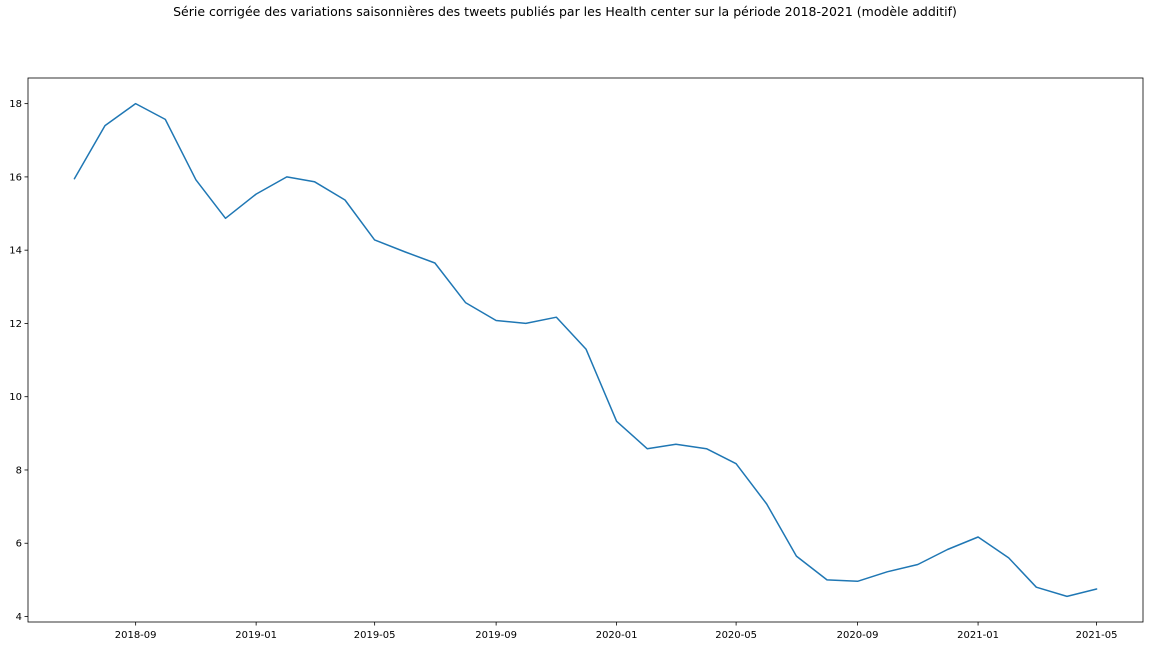 Image resolution: width=1150 pixels, height=646 pixels. I want to click on y-tick-label: 8, so click(19, 470).